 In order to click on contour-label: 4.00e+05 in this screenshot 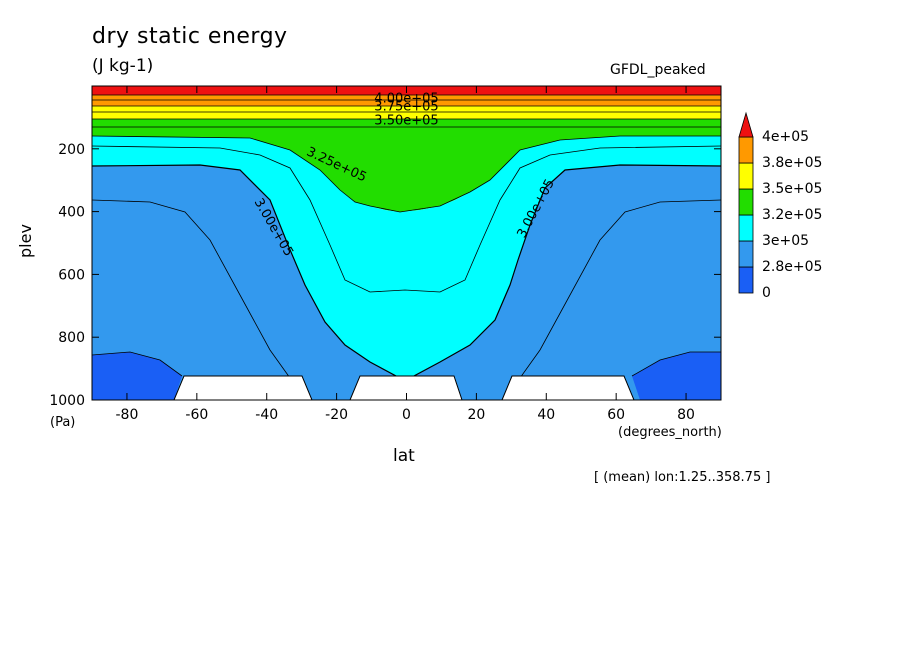, I will do `click(406, 99)`.